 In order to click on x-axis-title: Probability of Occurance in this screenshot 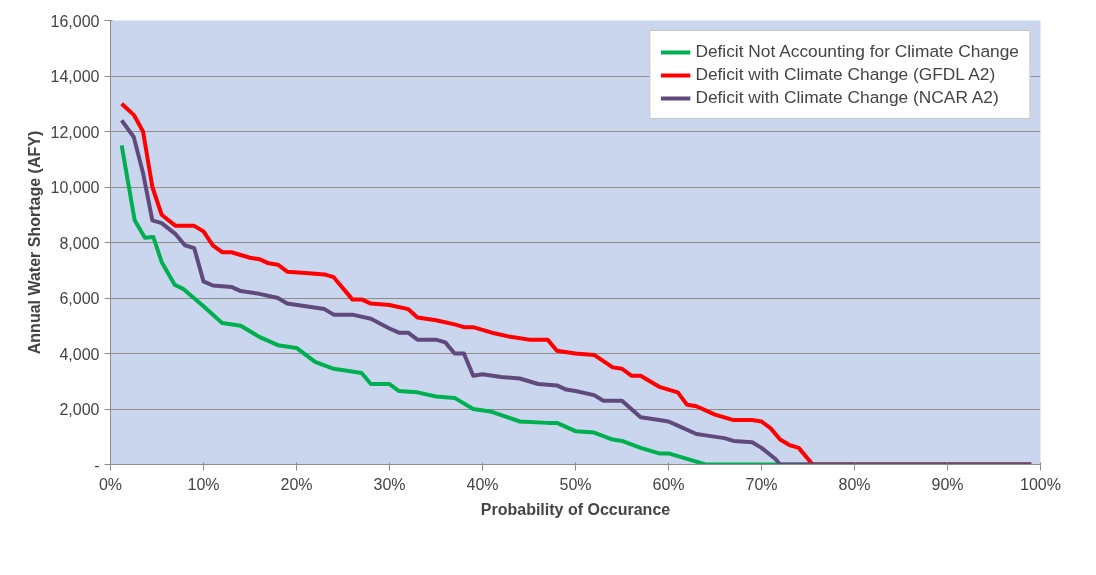, I will do `click(575, 509)`.